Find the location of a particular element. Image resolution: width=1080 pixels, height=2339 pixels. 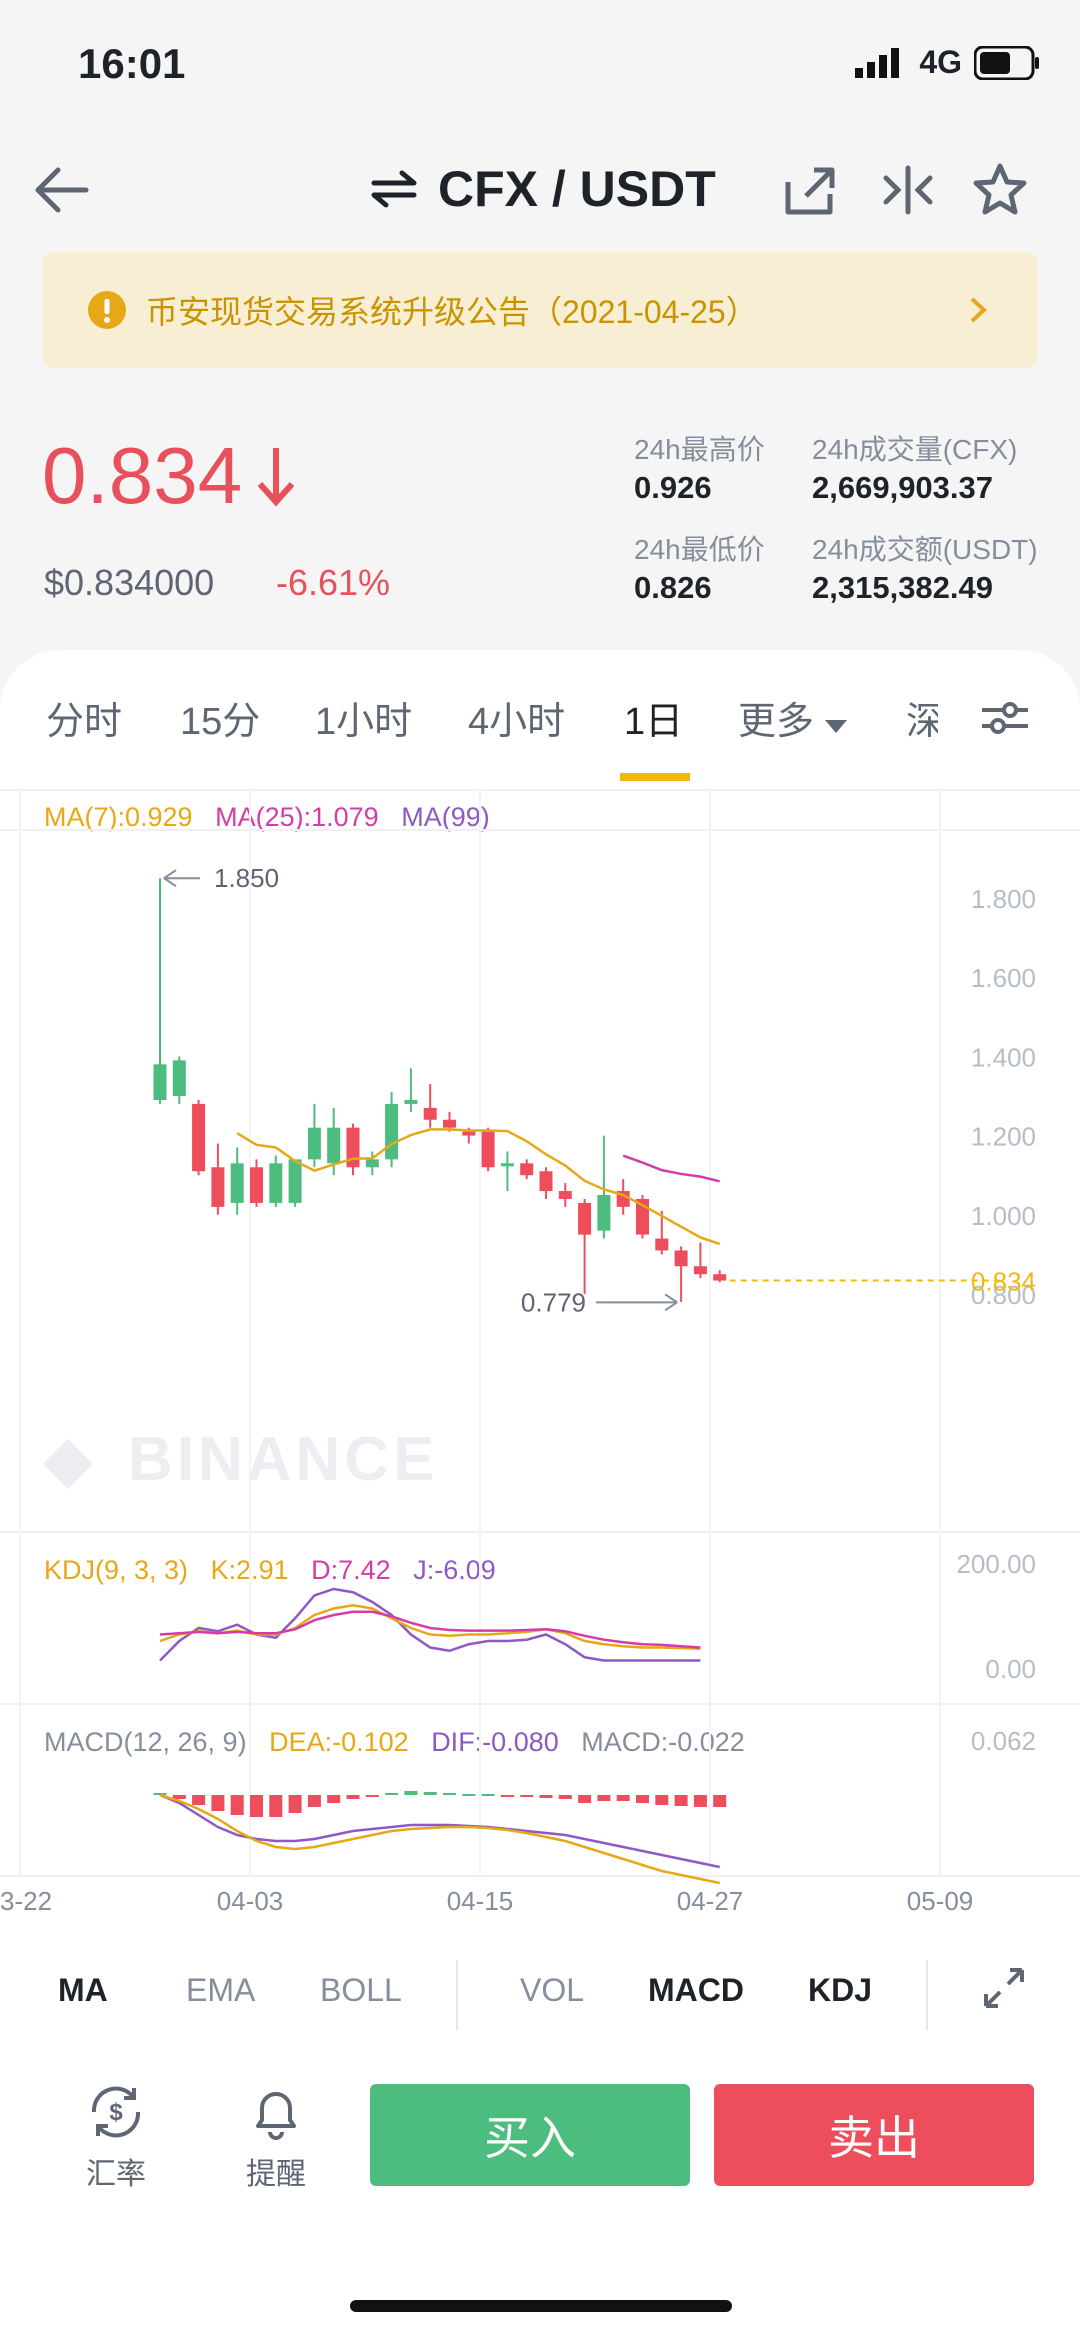

macd-dif-line is located at coordinates (439, 1831).